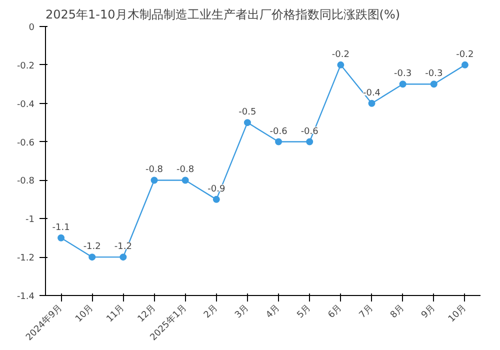 This screenshot has width=500, height=350. Describe the element at coordinates (397, 311) in the screenshot. I see `x-tick-label: 8月` at that location.